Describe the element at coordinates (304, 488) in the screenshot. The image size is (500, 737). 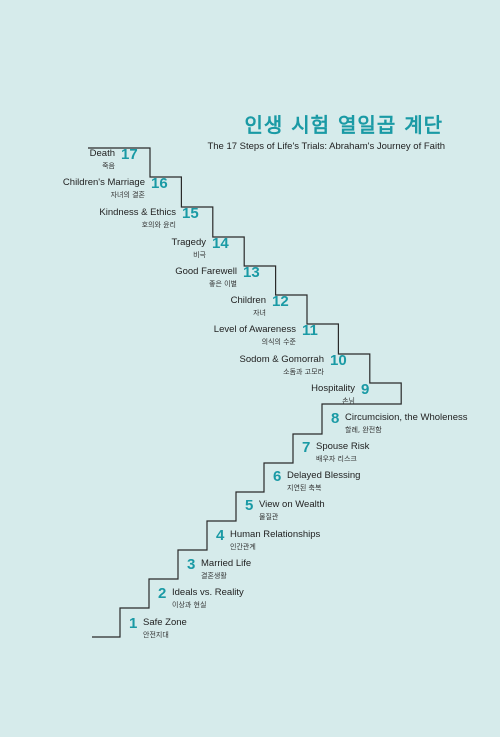
I see `step-label-ko: 지연된 축복` at that location.